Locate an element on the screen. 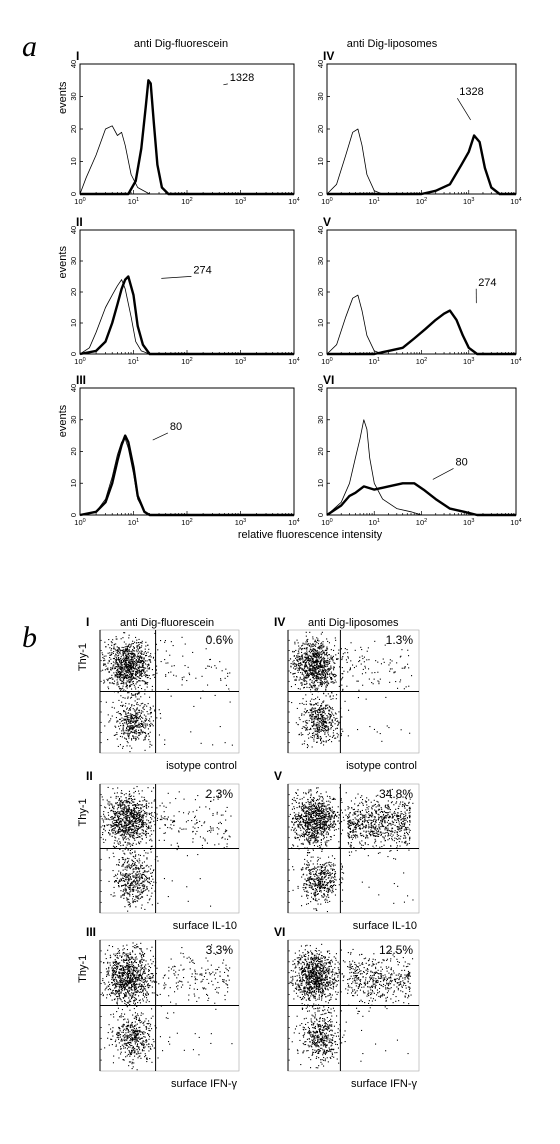 The image size is (560, 1144). dot-plot-V: V 34.8% surface IL-10 is located at coordinates (347, 850).